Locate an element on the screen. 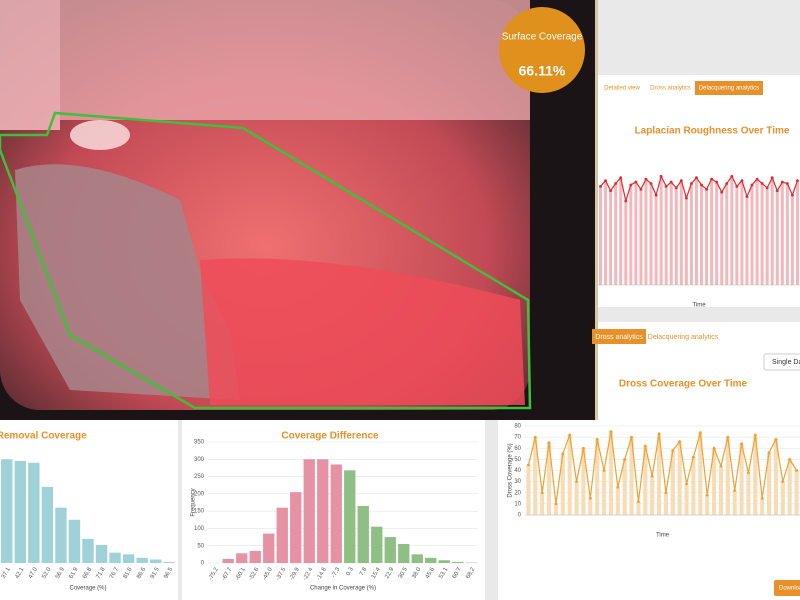 Image resolution: width=800 pixels, height=600 pixels. chart-title: Coverage Difference is located at coordinates (330, 436).